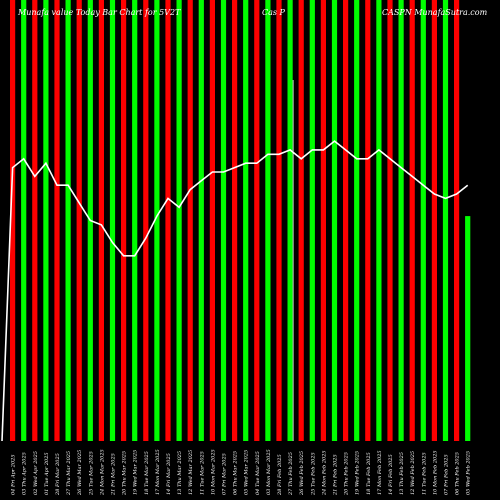  I want to click on x-tick-label: 03 Mon Mar 2025, so click(269, 472).